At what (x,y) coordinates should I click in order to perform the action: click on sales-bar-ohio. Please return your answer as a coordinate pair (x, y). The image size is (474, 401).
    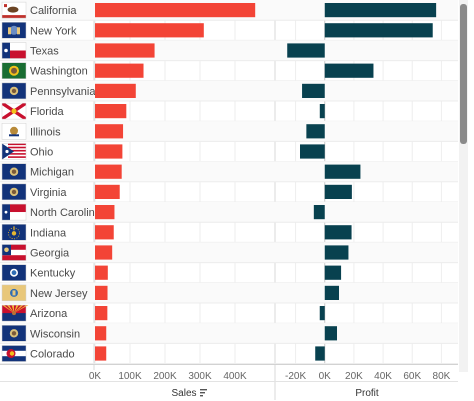
    Looking at the image, I should click on (109, 151).